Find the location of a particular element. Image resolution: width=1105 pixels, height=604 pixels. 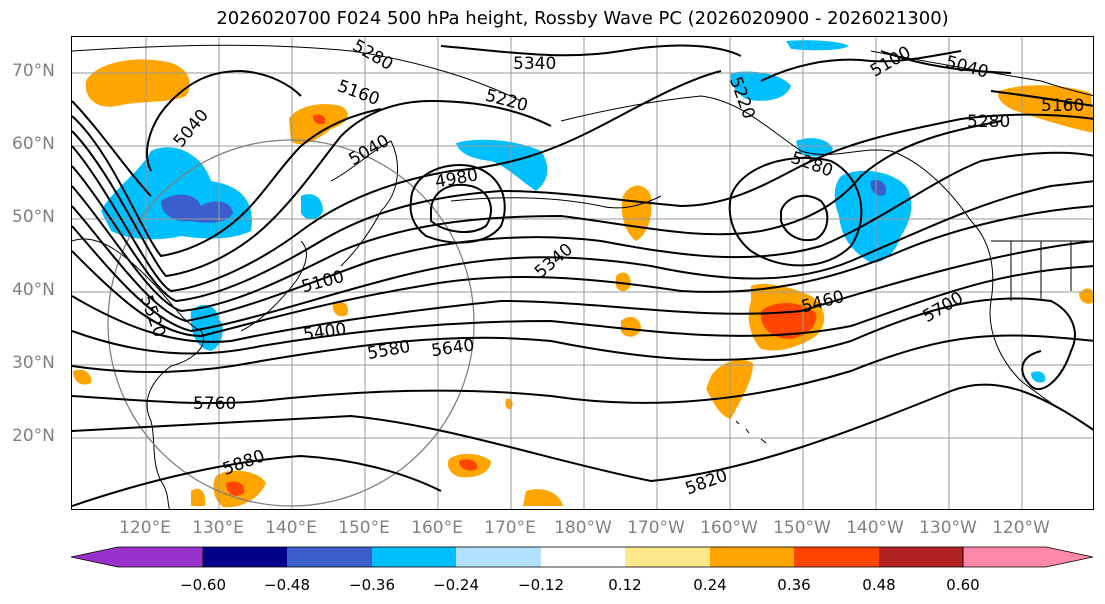

coastline-asia is located at coordinates (138, 373).